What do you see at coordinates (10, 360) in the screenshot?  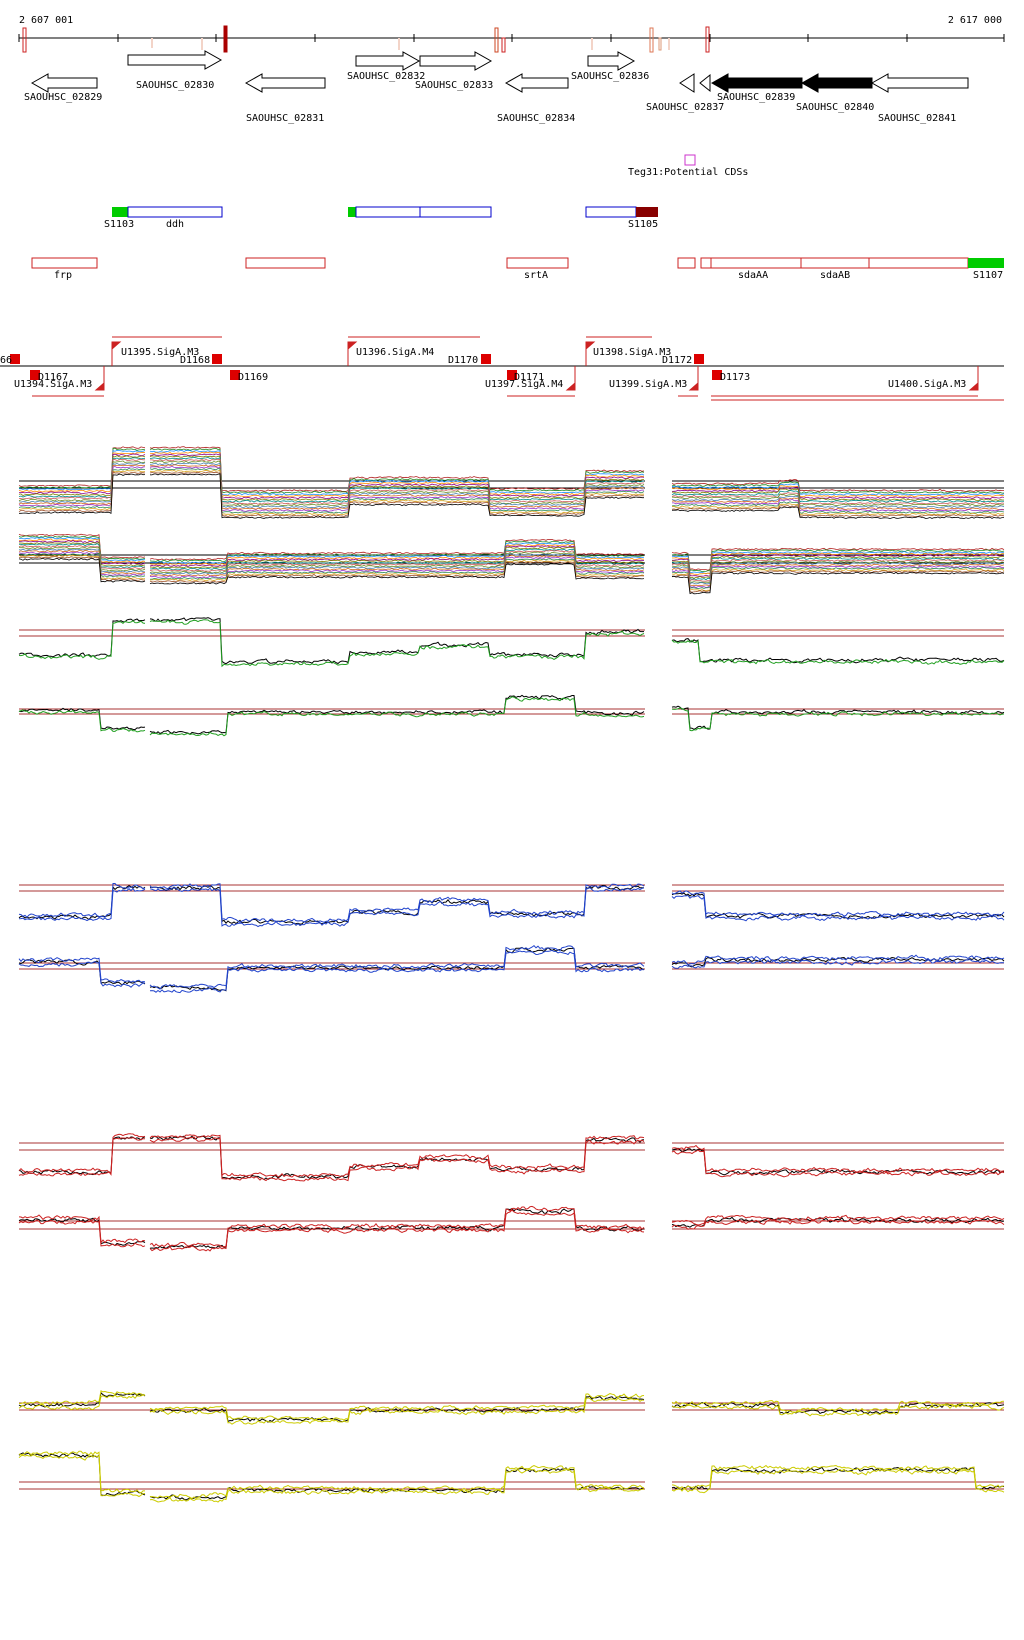 I see `terminator-66: 66` at bounding box center [10, 360].